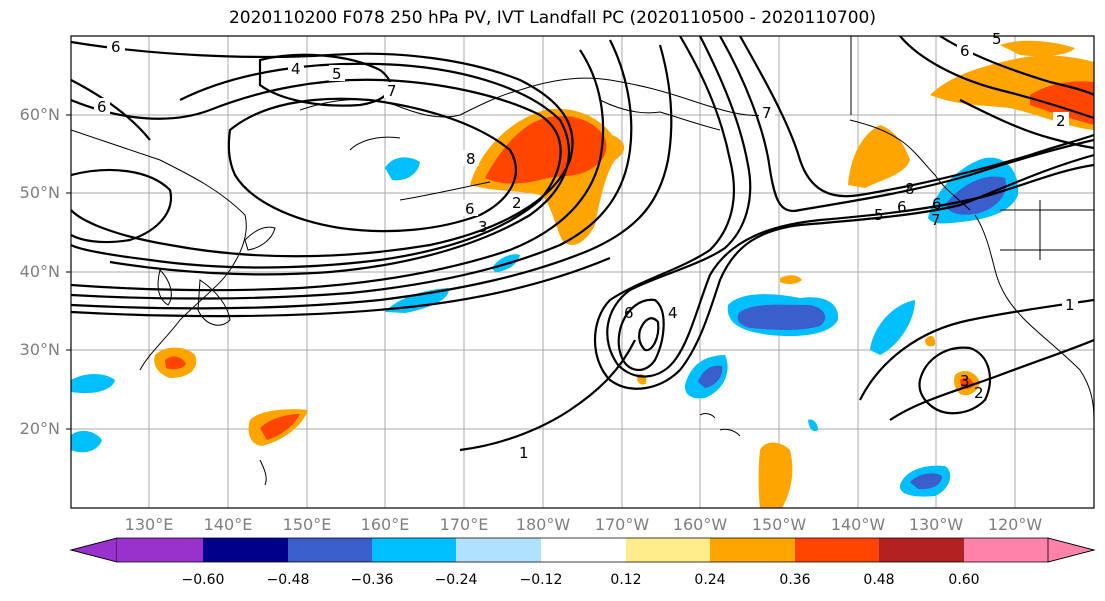 The image size is (1105, 601). Describe the element at coordinates (228, 524) in the screenshot. I see `lon-label-140e: 140°E` at that location.